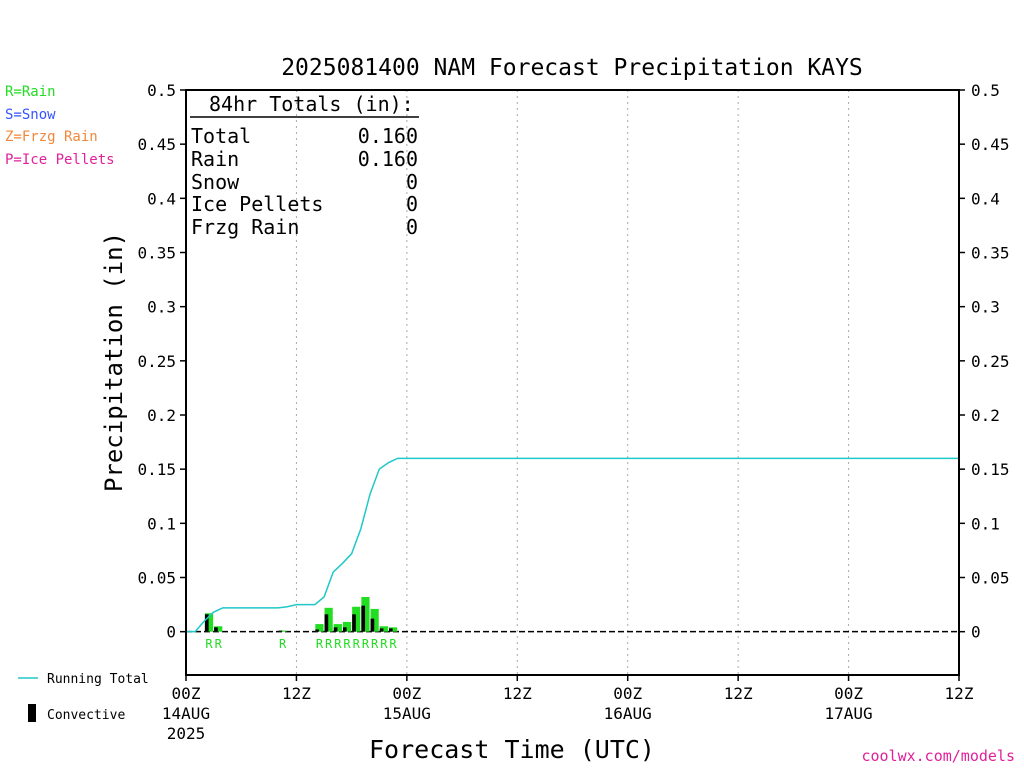  I want to click on y-tick-label-left: 0.15, so click(156, 469).